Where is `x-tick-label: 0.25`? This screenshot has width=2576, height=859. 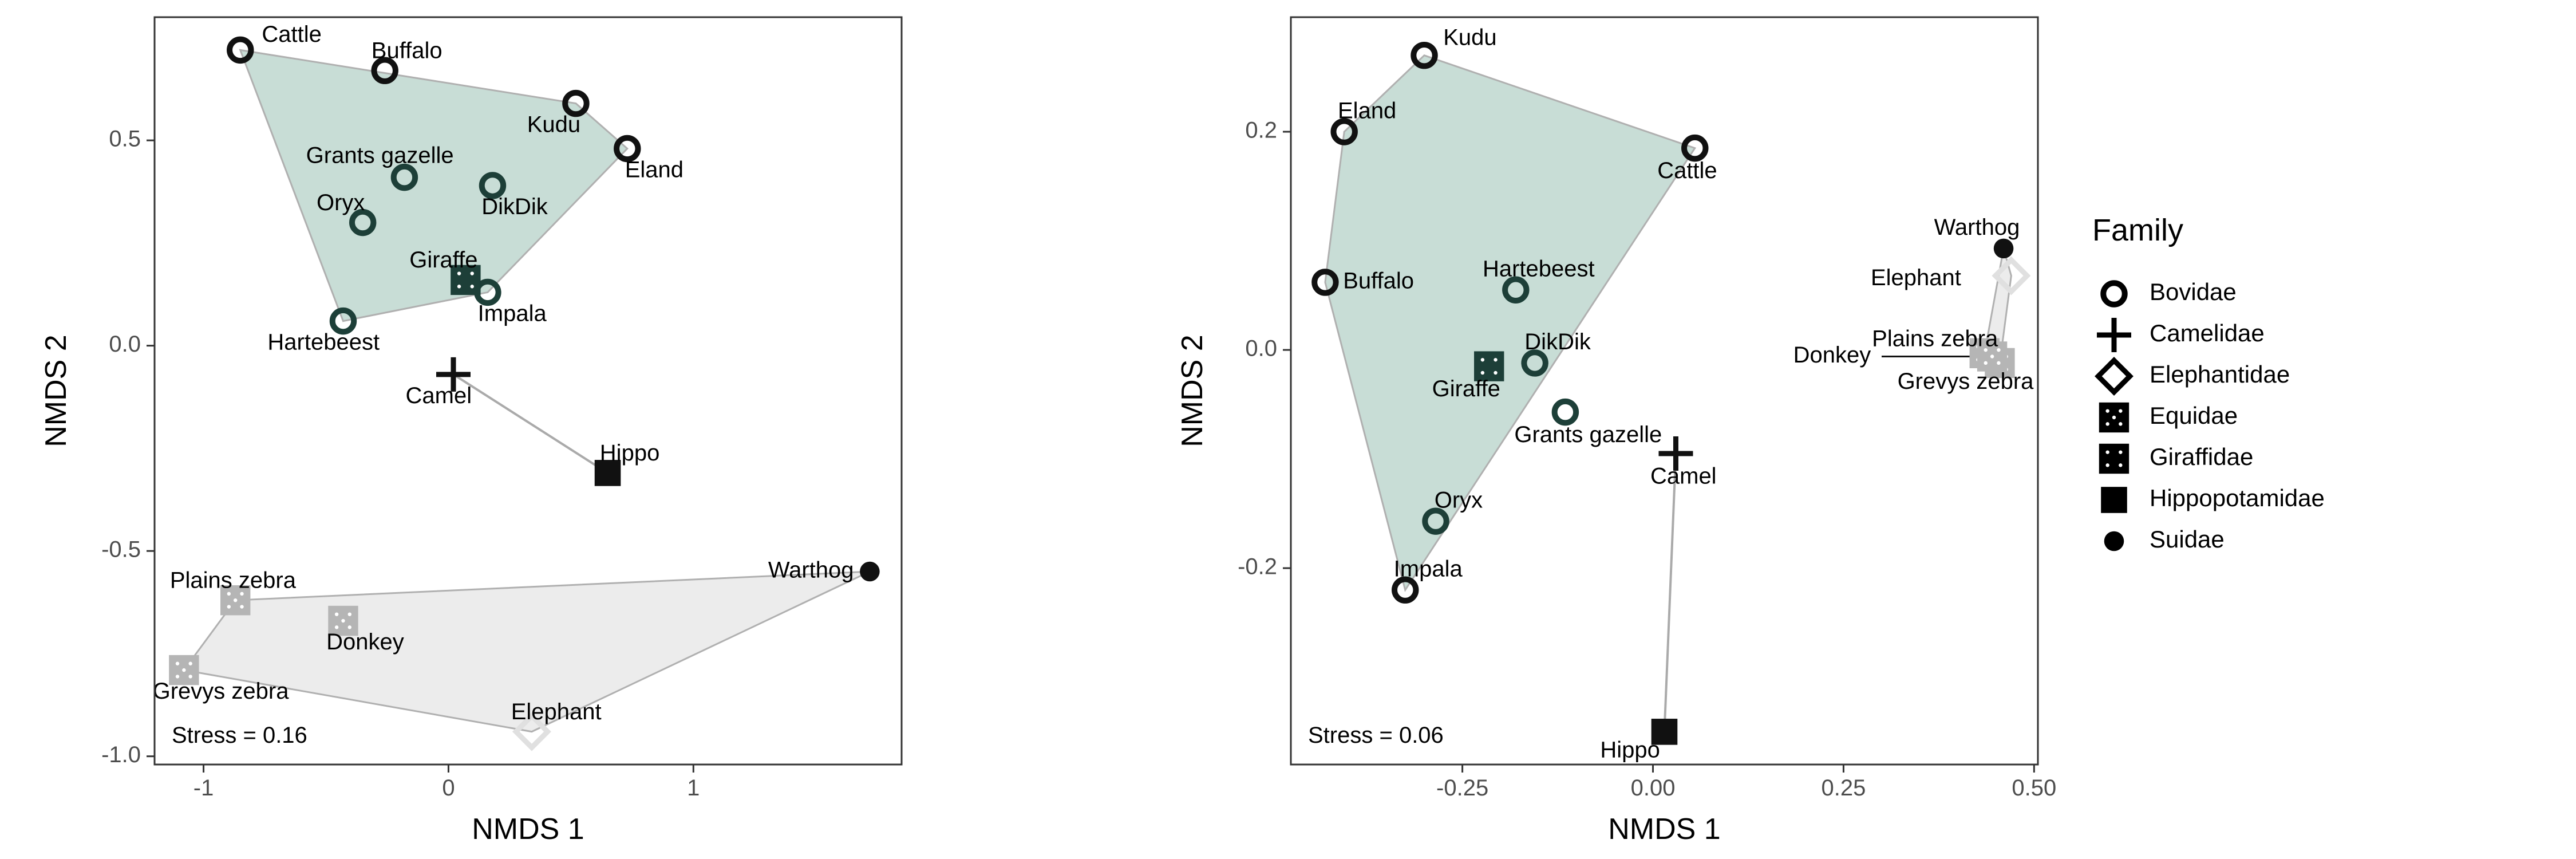 x-tick-label: 0.25 is located at coordinates (1844, 788).